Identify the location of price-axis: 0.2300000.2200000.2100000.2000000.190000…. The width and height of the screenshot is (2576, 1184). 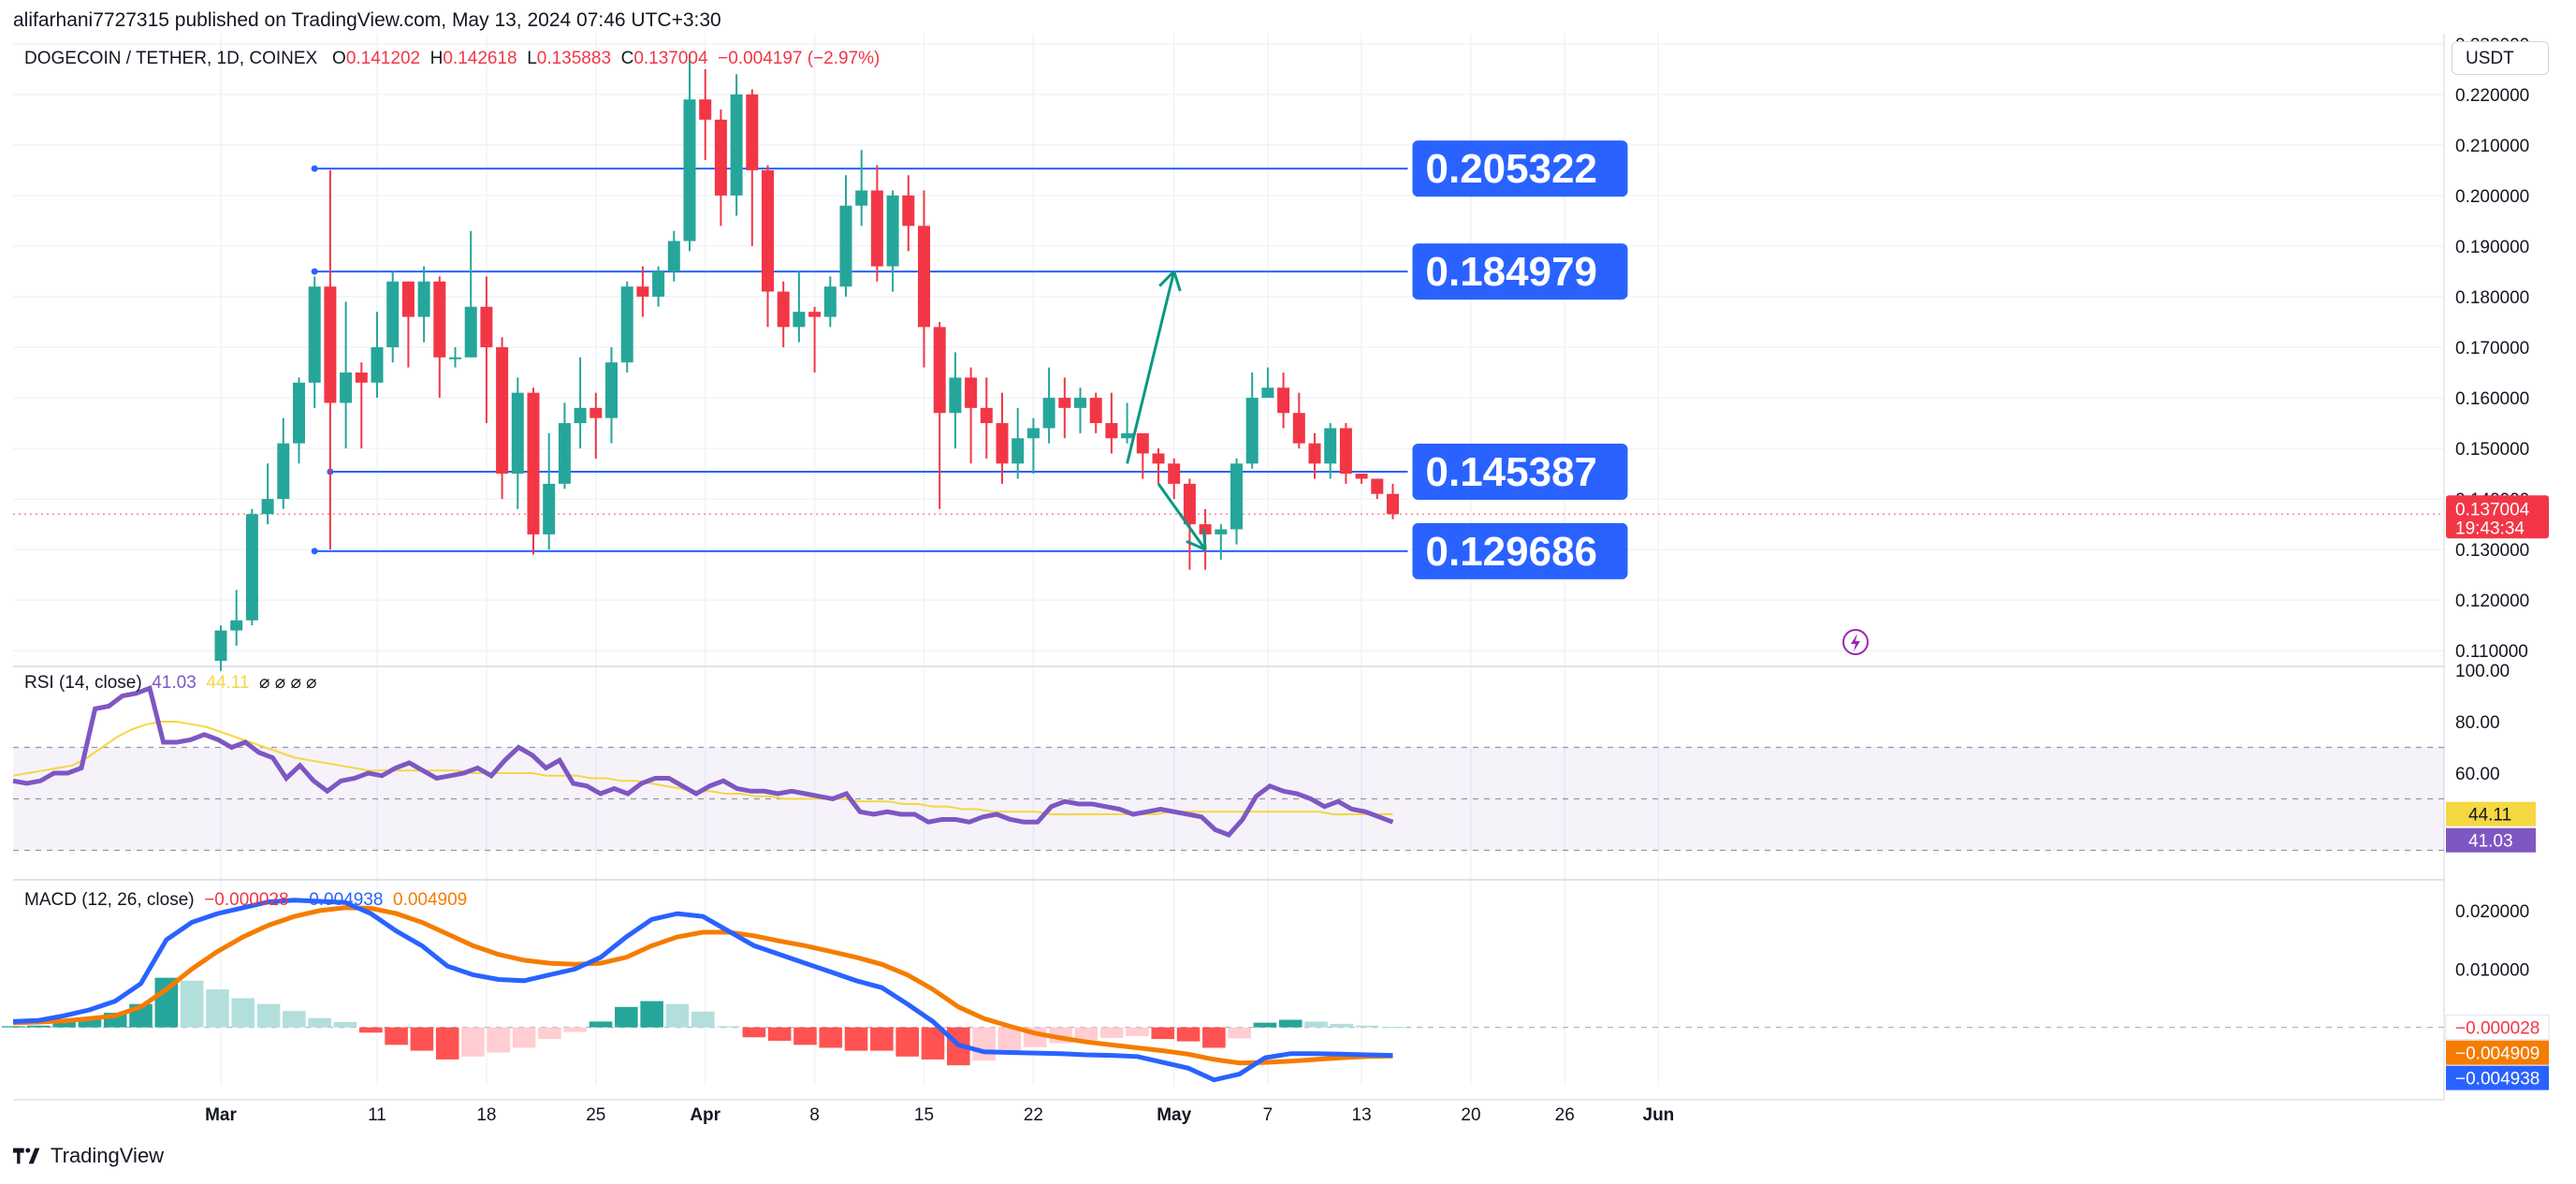
(2497, 563).